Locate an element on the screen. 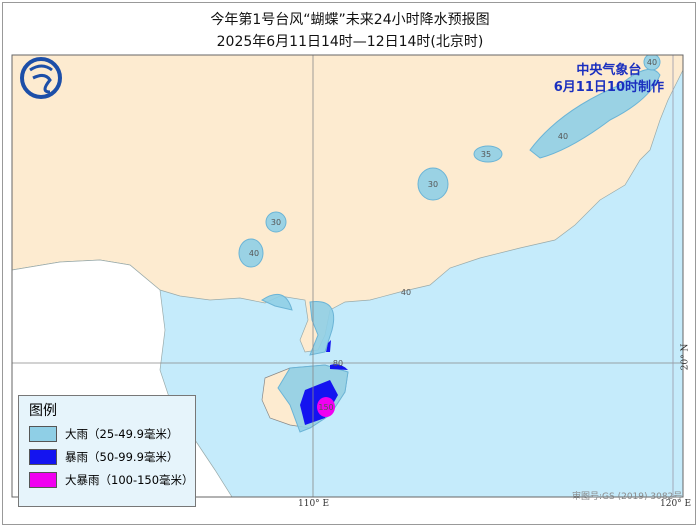 This screenshot has width=700, height=529. cma-logo-icon is located at coordinates (41, 78).